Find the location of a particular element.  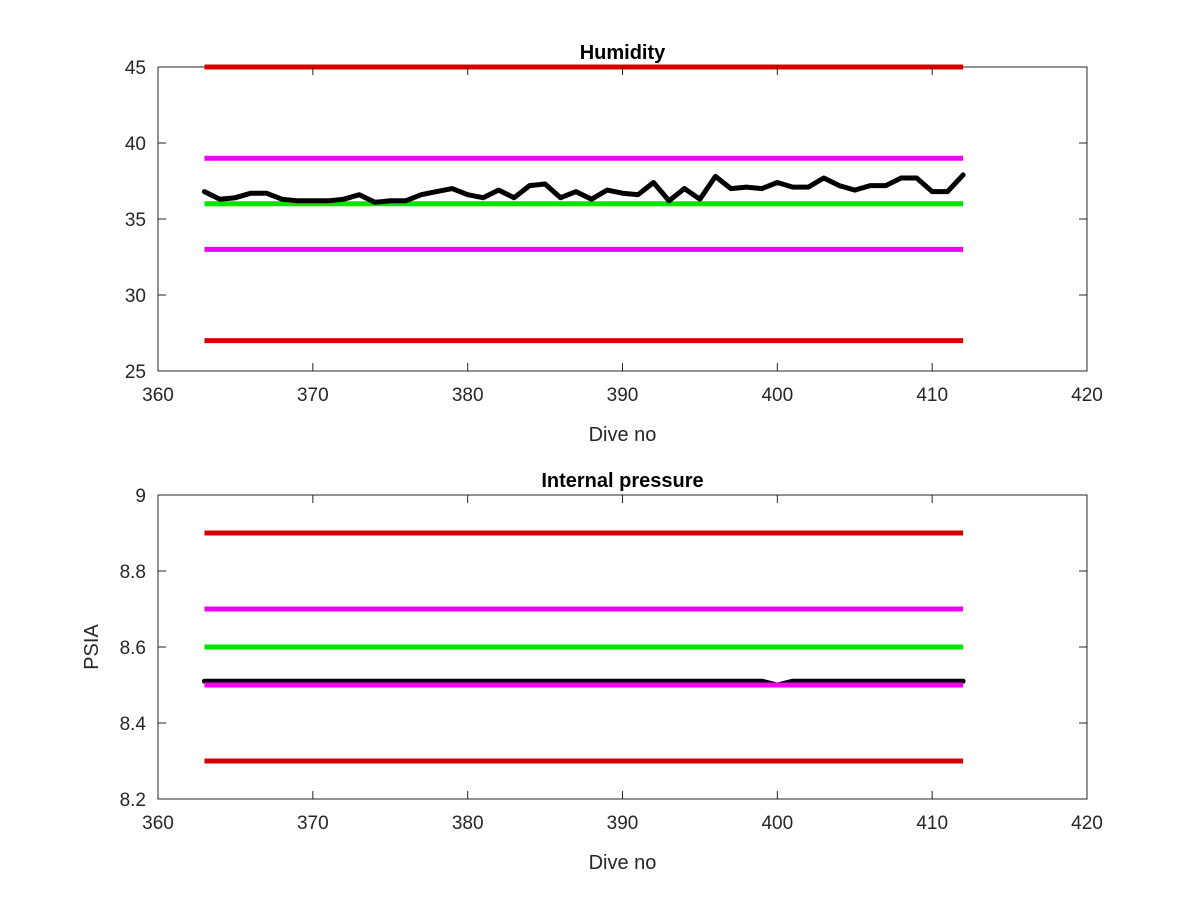

y-tick-label: 8.8 is located at coordinates (133, 572).